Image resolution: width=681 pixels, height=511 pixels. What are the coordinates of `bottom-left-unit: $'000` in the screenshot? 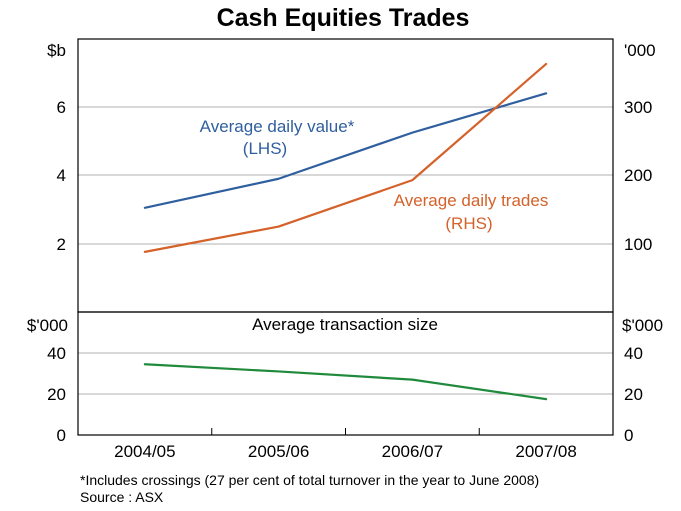 It's located at (47, 325).